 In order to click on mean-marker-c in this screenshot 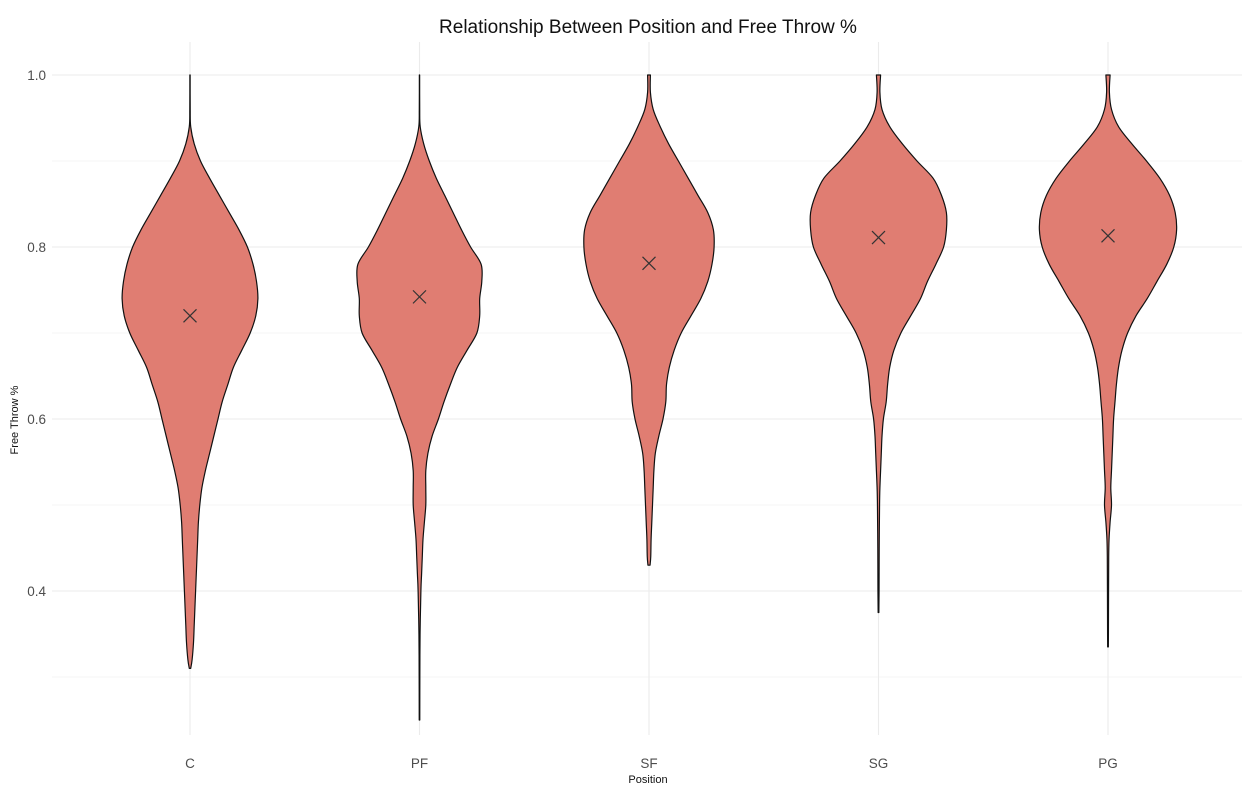, I will do `click(190, 315)`.